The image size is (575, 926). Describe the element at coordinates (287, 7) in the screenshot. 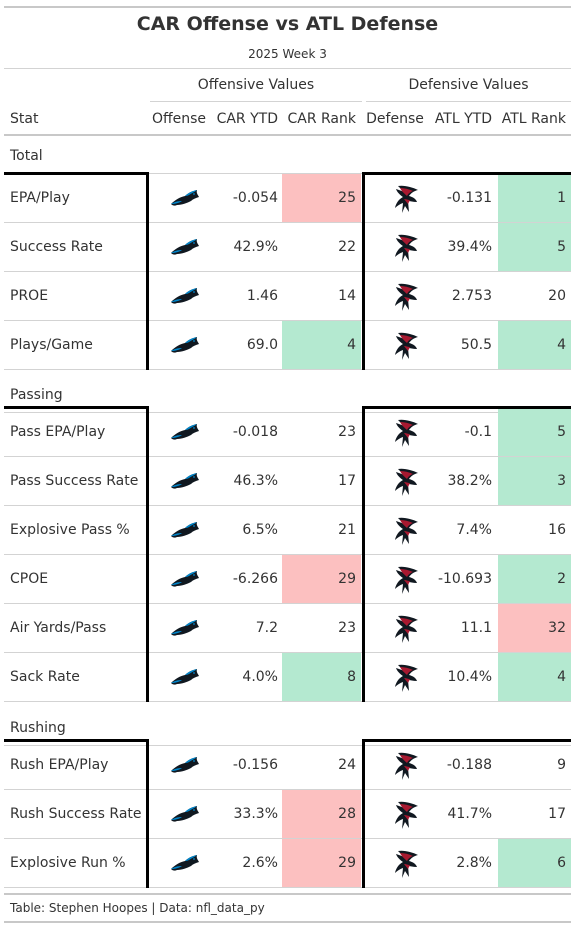

I see `top-rule` at that location.